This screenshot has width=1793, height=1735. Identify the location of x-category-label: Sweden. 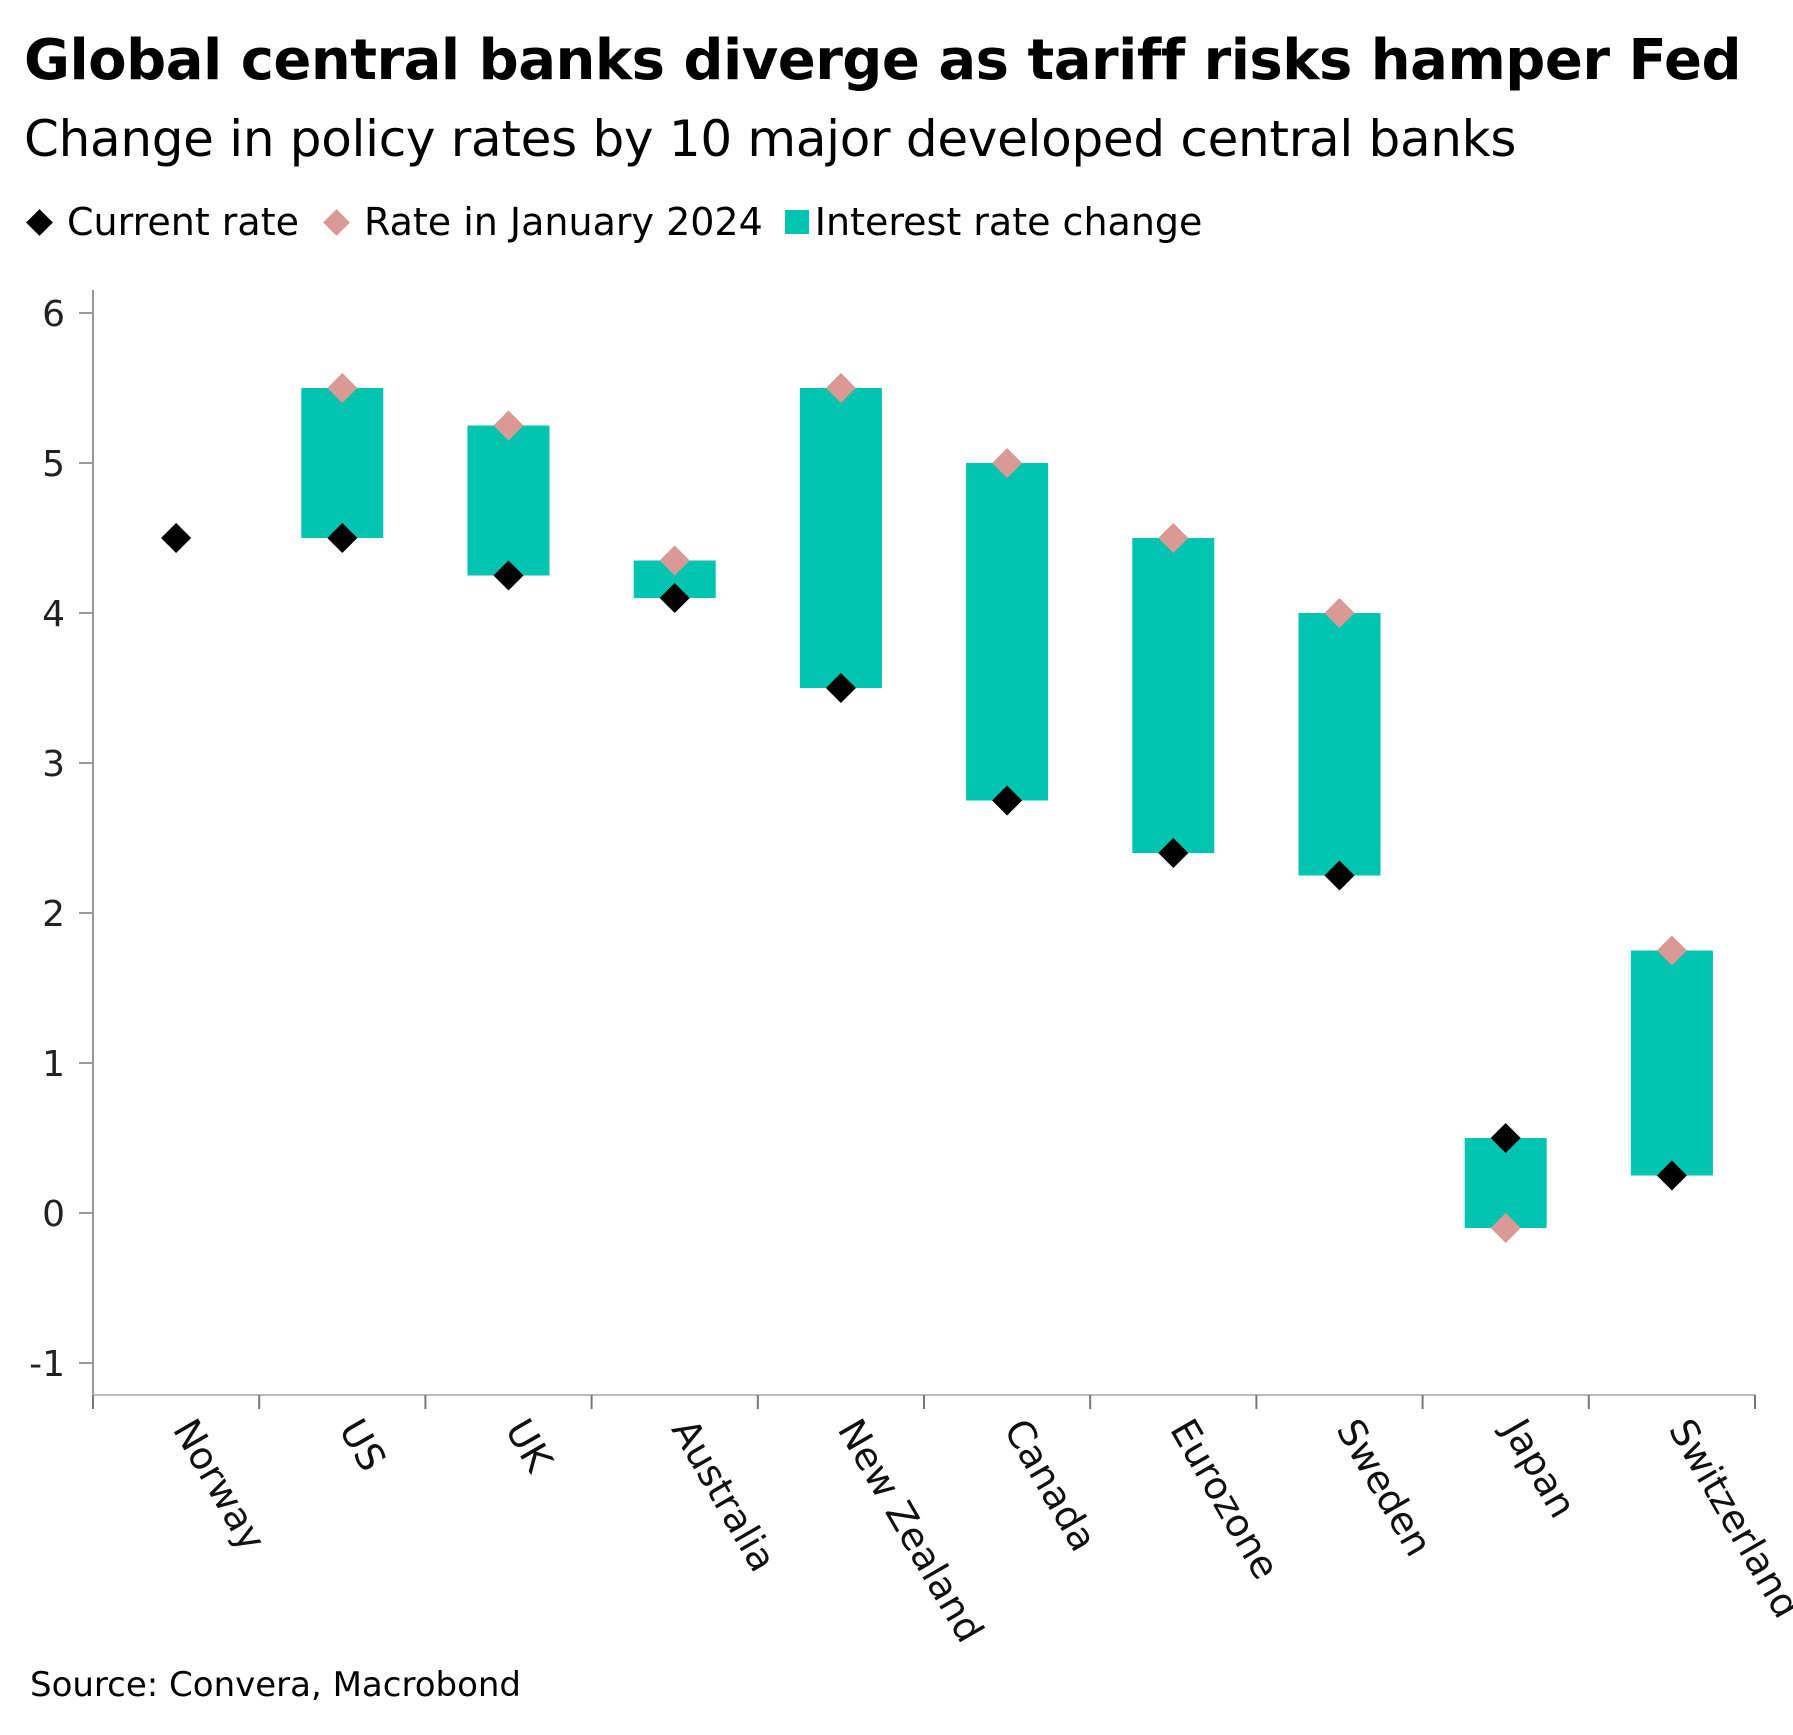
(1384, 1488).